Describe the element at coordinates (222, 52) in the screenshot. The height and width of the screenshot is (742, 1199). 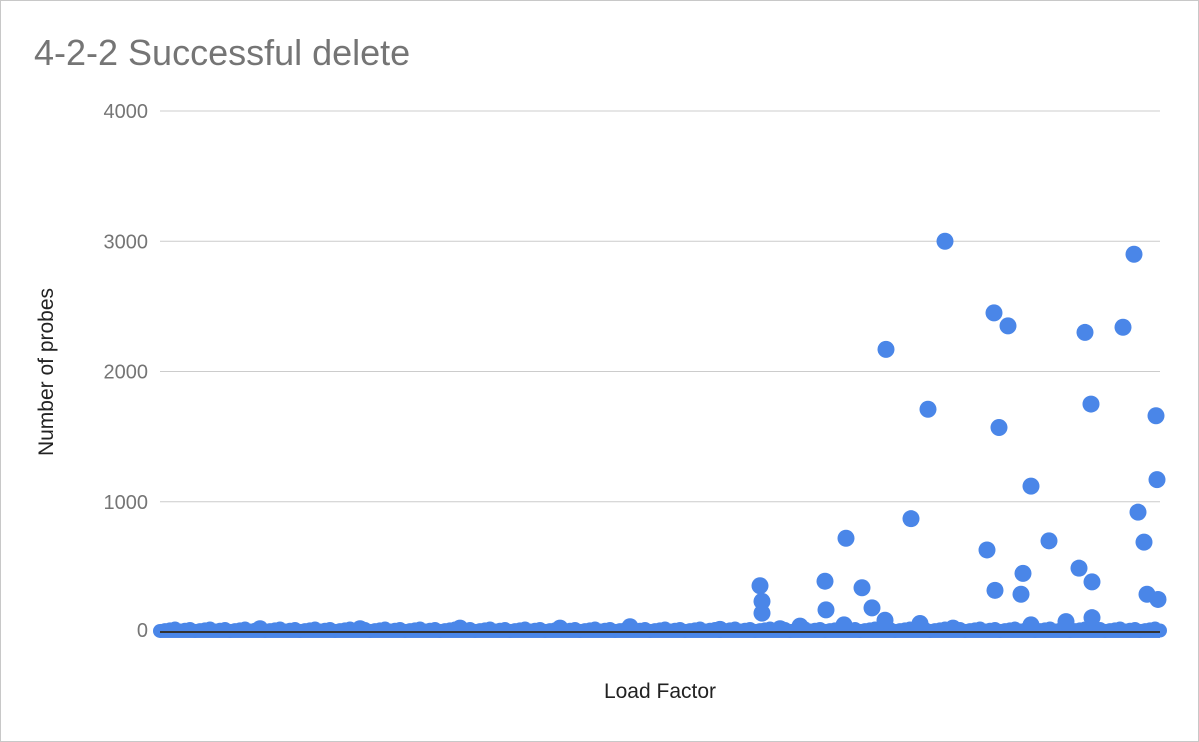
I see `chart-title: 4-2-2 Successful delete` at that location.